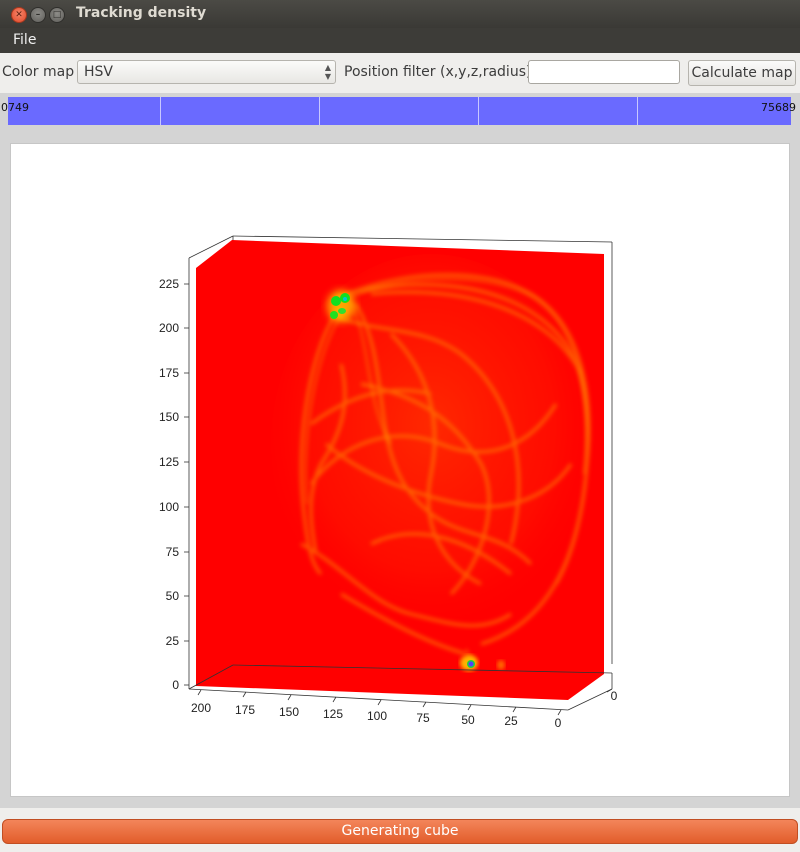 Image resolution: width=800 pixels, height=852 pixels. I want to click on maximize-window-button: □, so click(57, 15).